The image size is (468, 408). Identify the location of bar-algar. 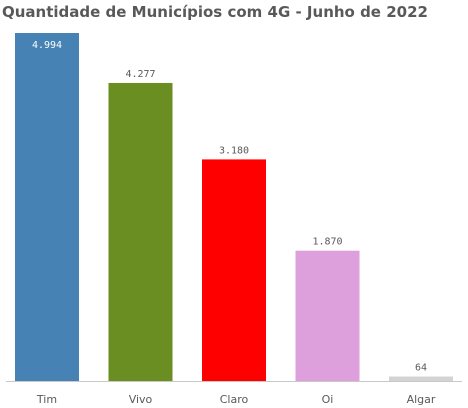
(421, 378).